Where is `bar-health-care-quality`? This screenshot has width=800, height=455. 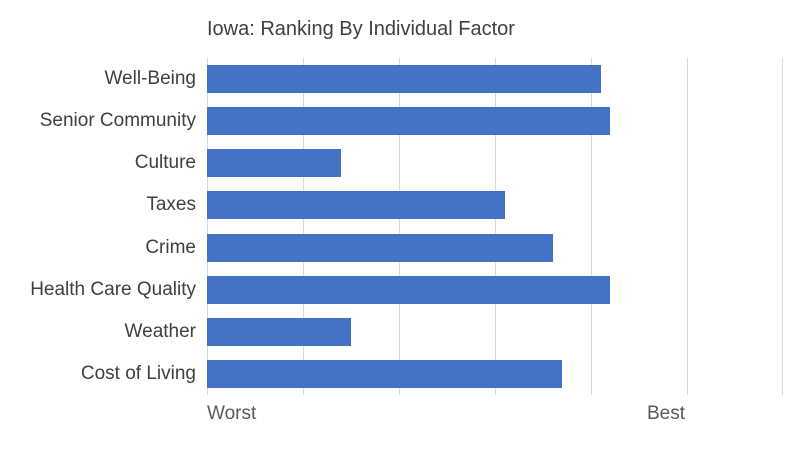
bar-health-care-quality is located at coordinates (409, 289).